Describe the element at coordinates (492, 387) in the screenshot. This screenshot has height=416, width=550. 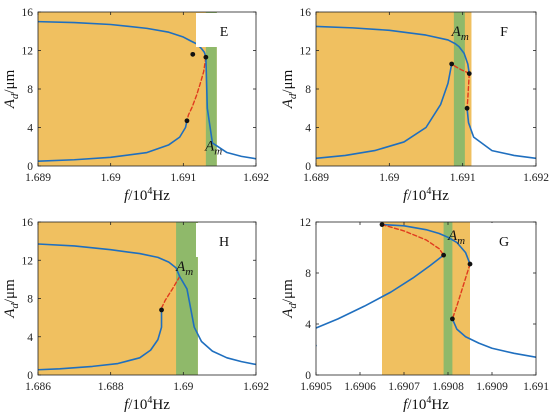
I see `x-tick-label: 1.6909` at that location.